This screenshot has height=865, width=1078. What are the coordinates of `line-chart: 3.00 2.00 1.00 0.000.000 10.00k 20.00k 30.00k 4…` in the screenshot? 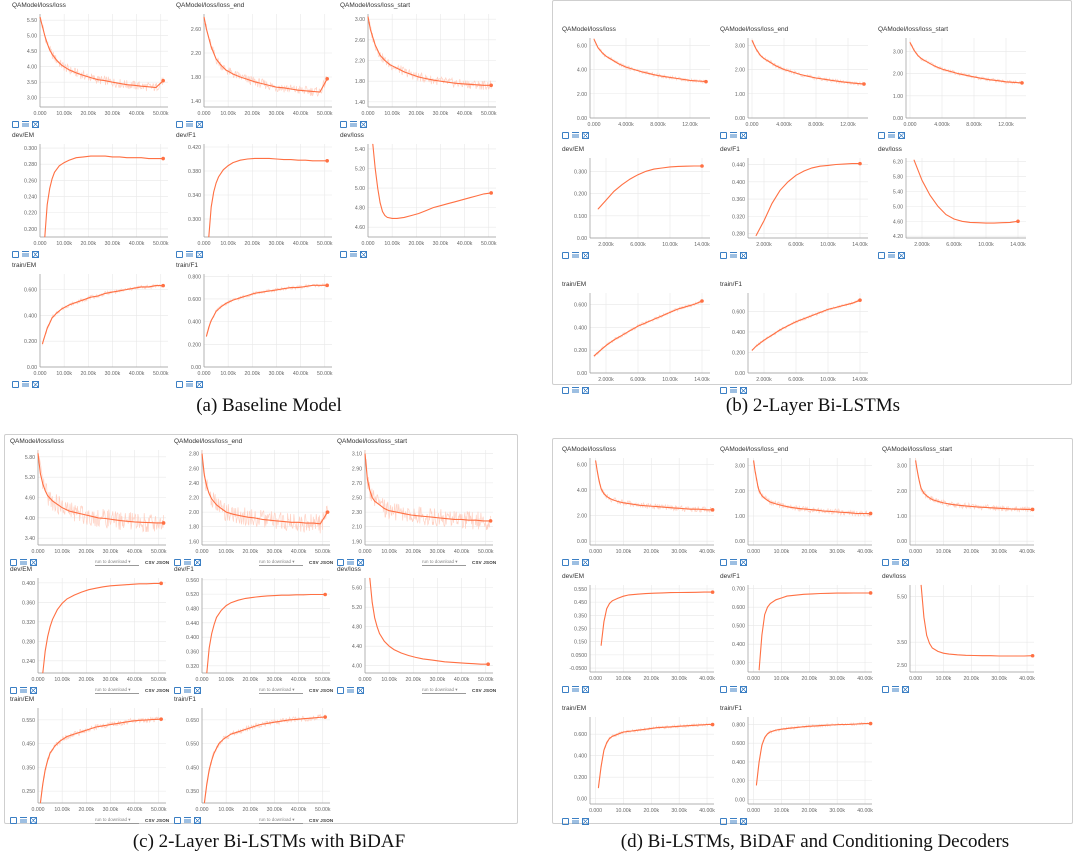 It's located at (960, 506).